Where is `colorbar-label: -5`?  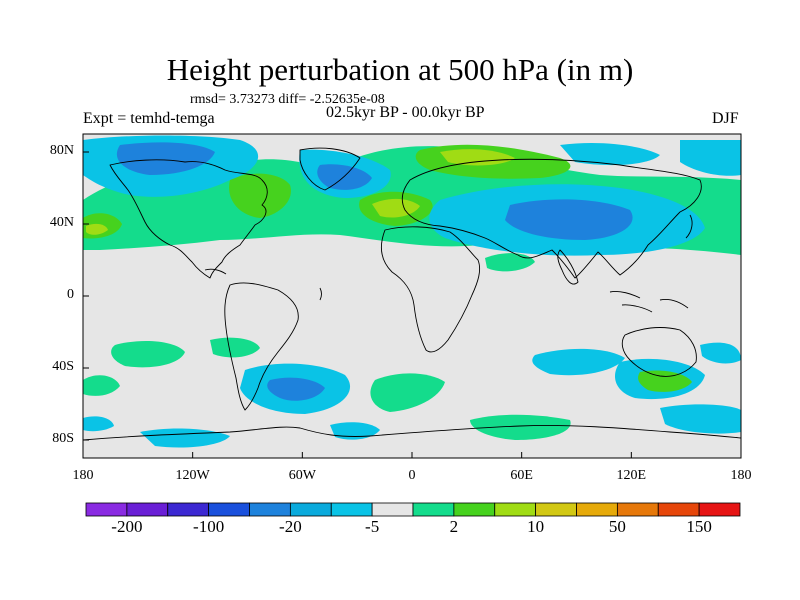
colorbar-label: -5 is located at coordinates (372, 526).